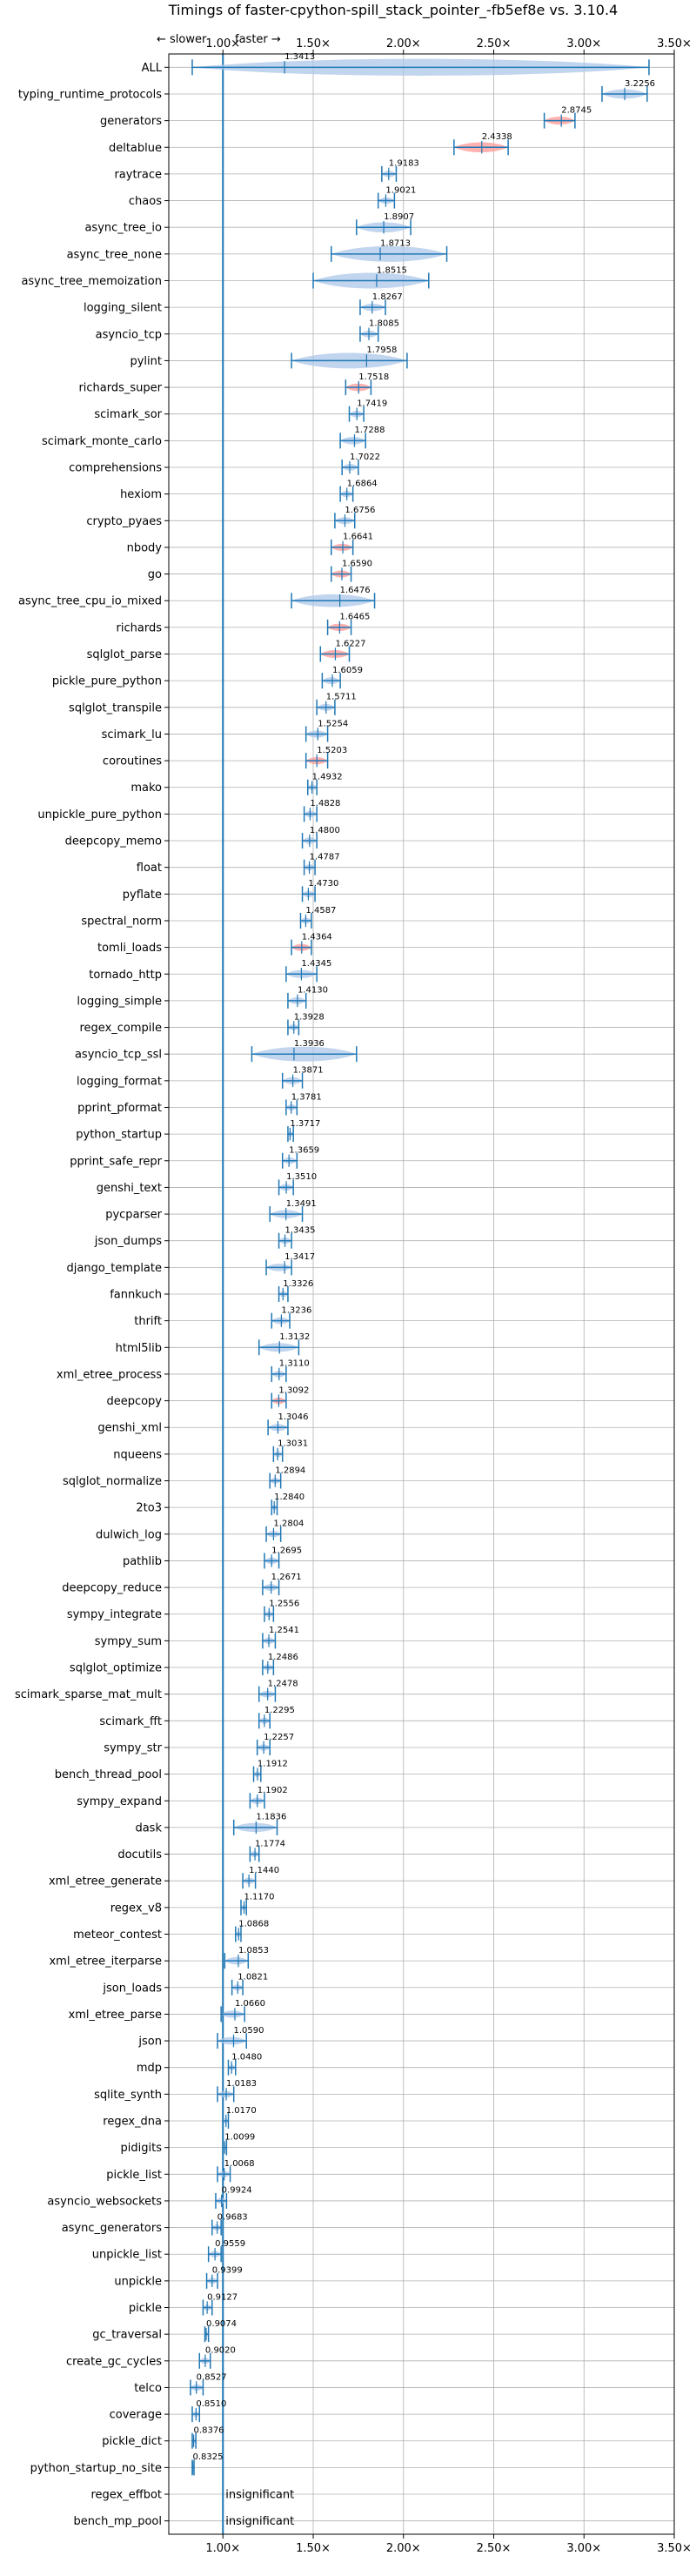  What do you see at coordinates (145, 547) in the screenshot?
I see `category-label: nbody` at bounding box center [145, 547].